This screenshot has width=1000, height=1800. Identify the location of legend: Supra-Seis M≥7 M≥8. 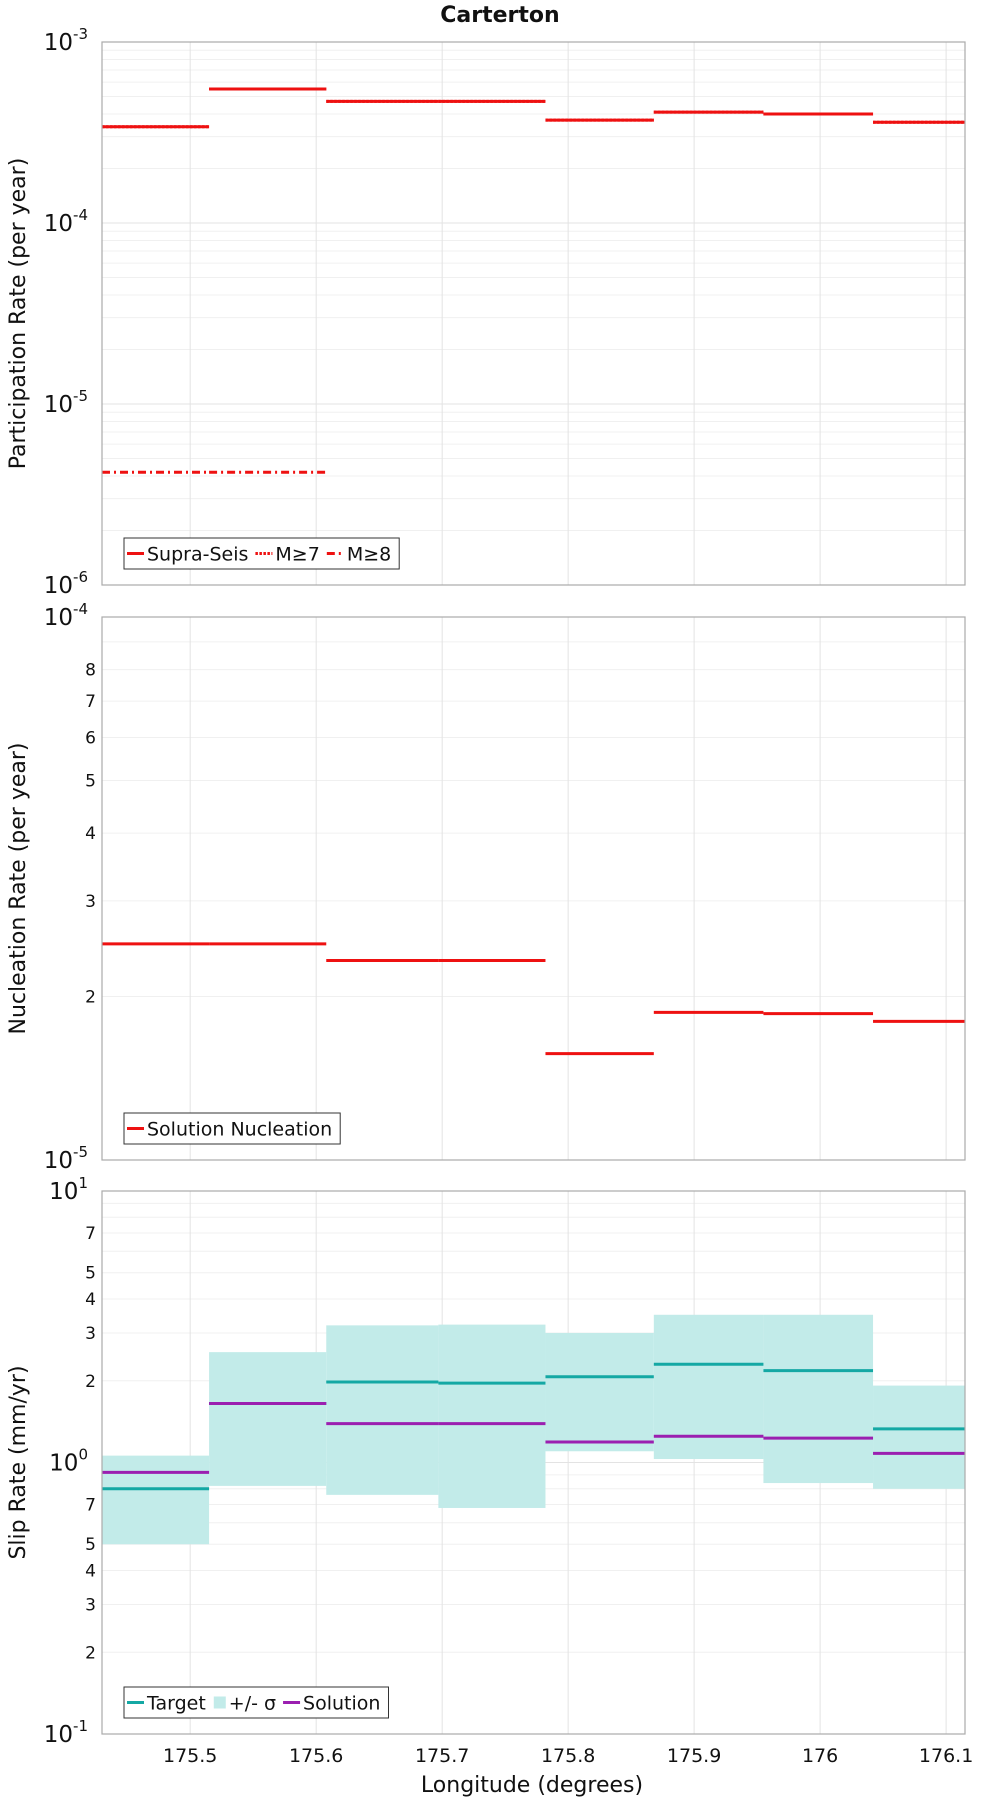
(261, 553).